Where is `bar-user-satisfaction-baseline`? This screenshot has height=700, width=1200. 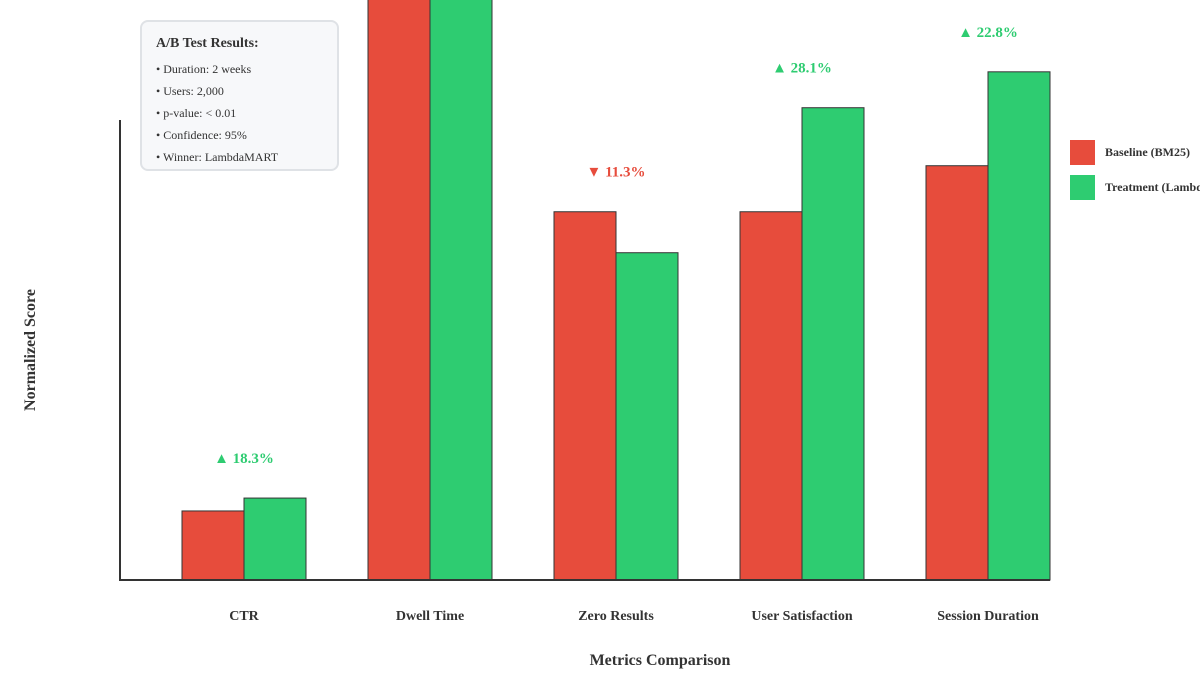 bar-user-satisfaction-baseline is located at coordinates (771, 396).